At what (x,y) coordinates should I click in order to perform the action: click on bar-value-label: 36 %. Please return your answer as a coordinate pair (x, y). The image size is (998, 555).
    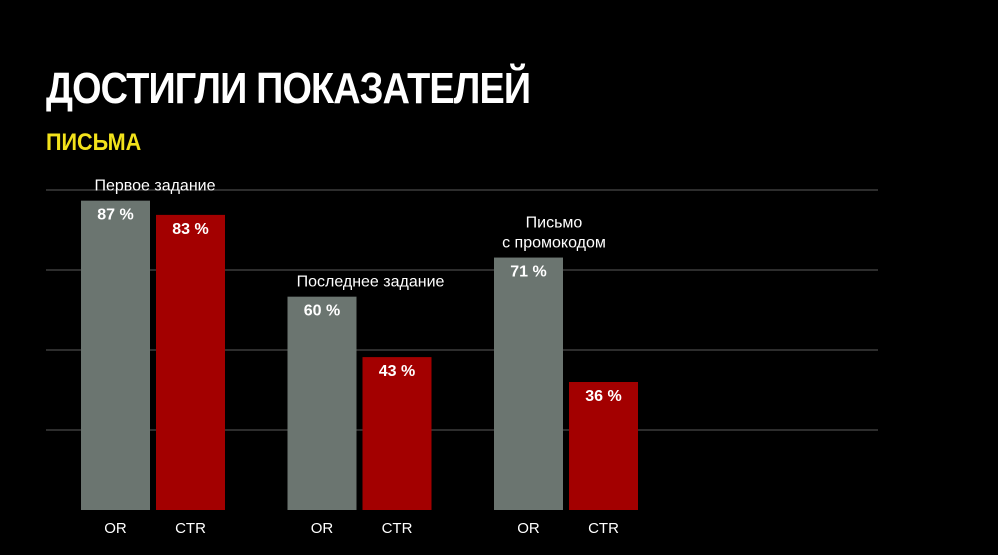
    Looking at the image, I should click on (603, 396).